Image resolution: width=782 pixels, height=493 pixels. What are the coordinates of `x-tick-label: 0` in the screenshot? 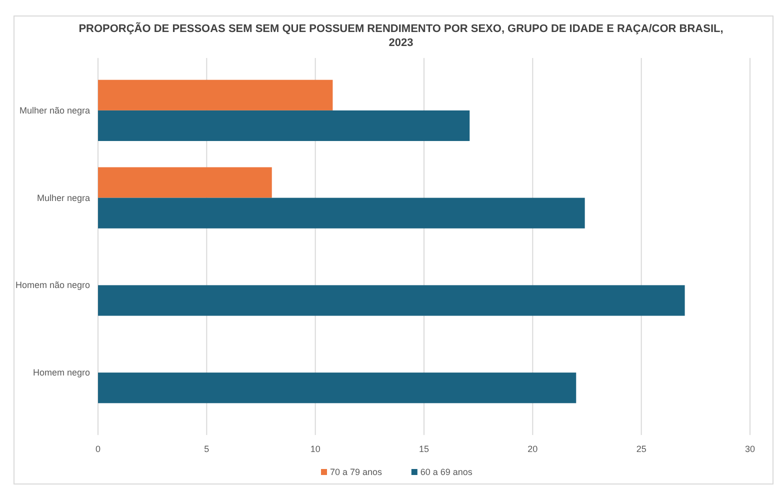 It's located at (98, 449).